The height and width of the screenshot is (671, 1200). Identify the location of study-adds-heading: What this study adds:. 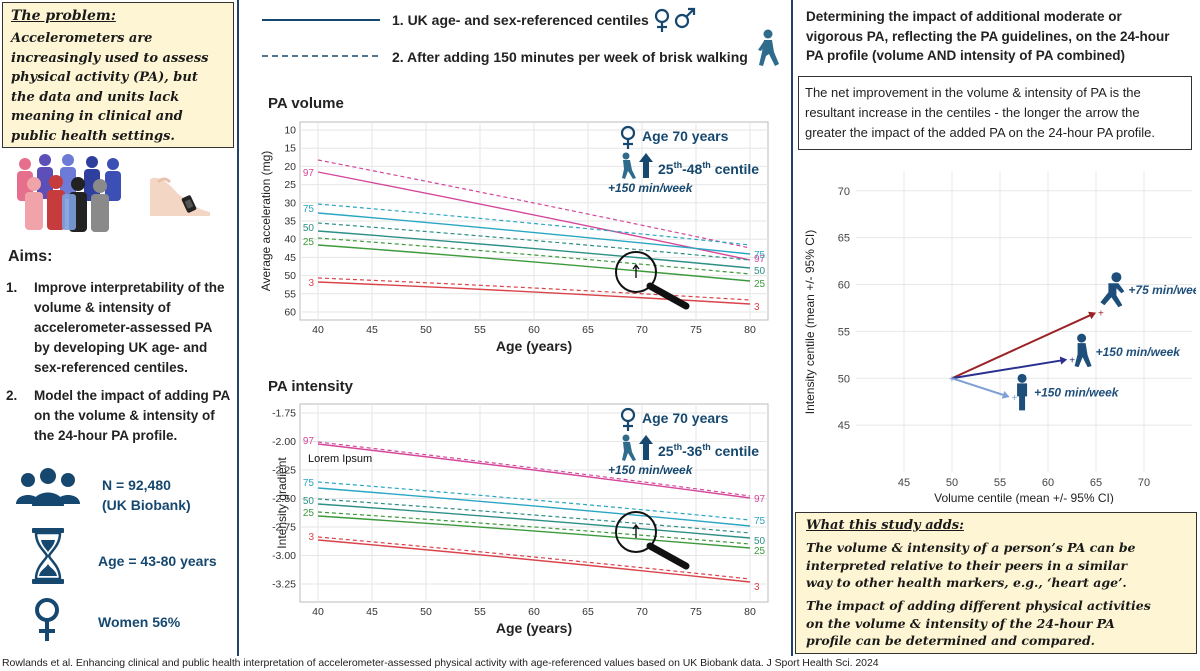
(885, 525).